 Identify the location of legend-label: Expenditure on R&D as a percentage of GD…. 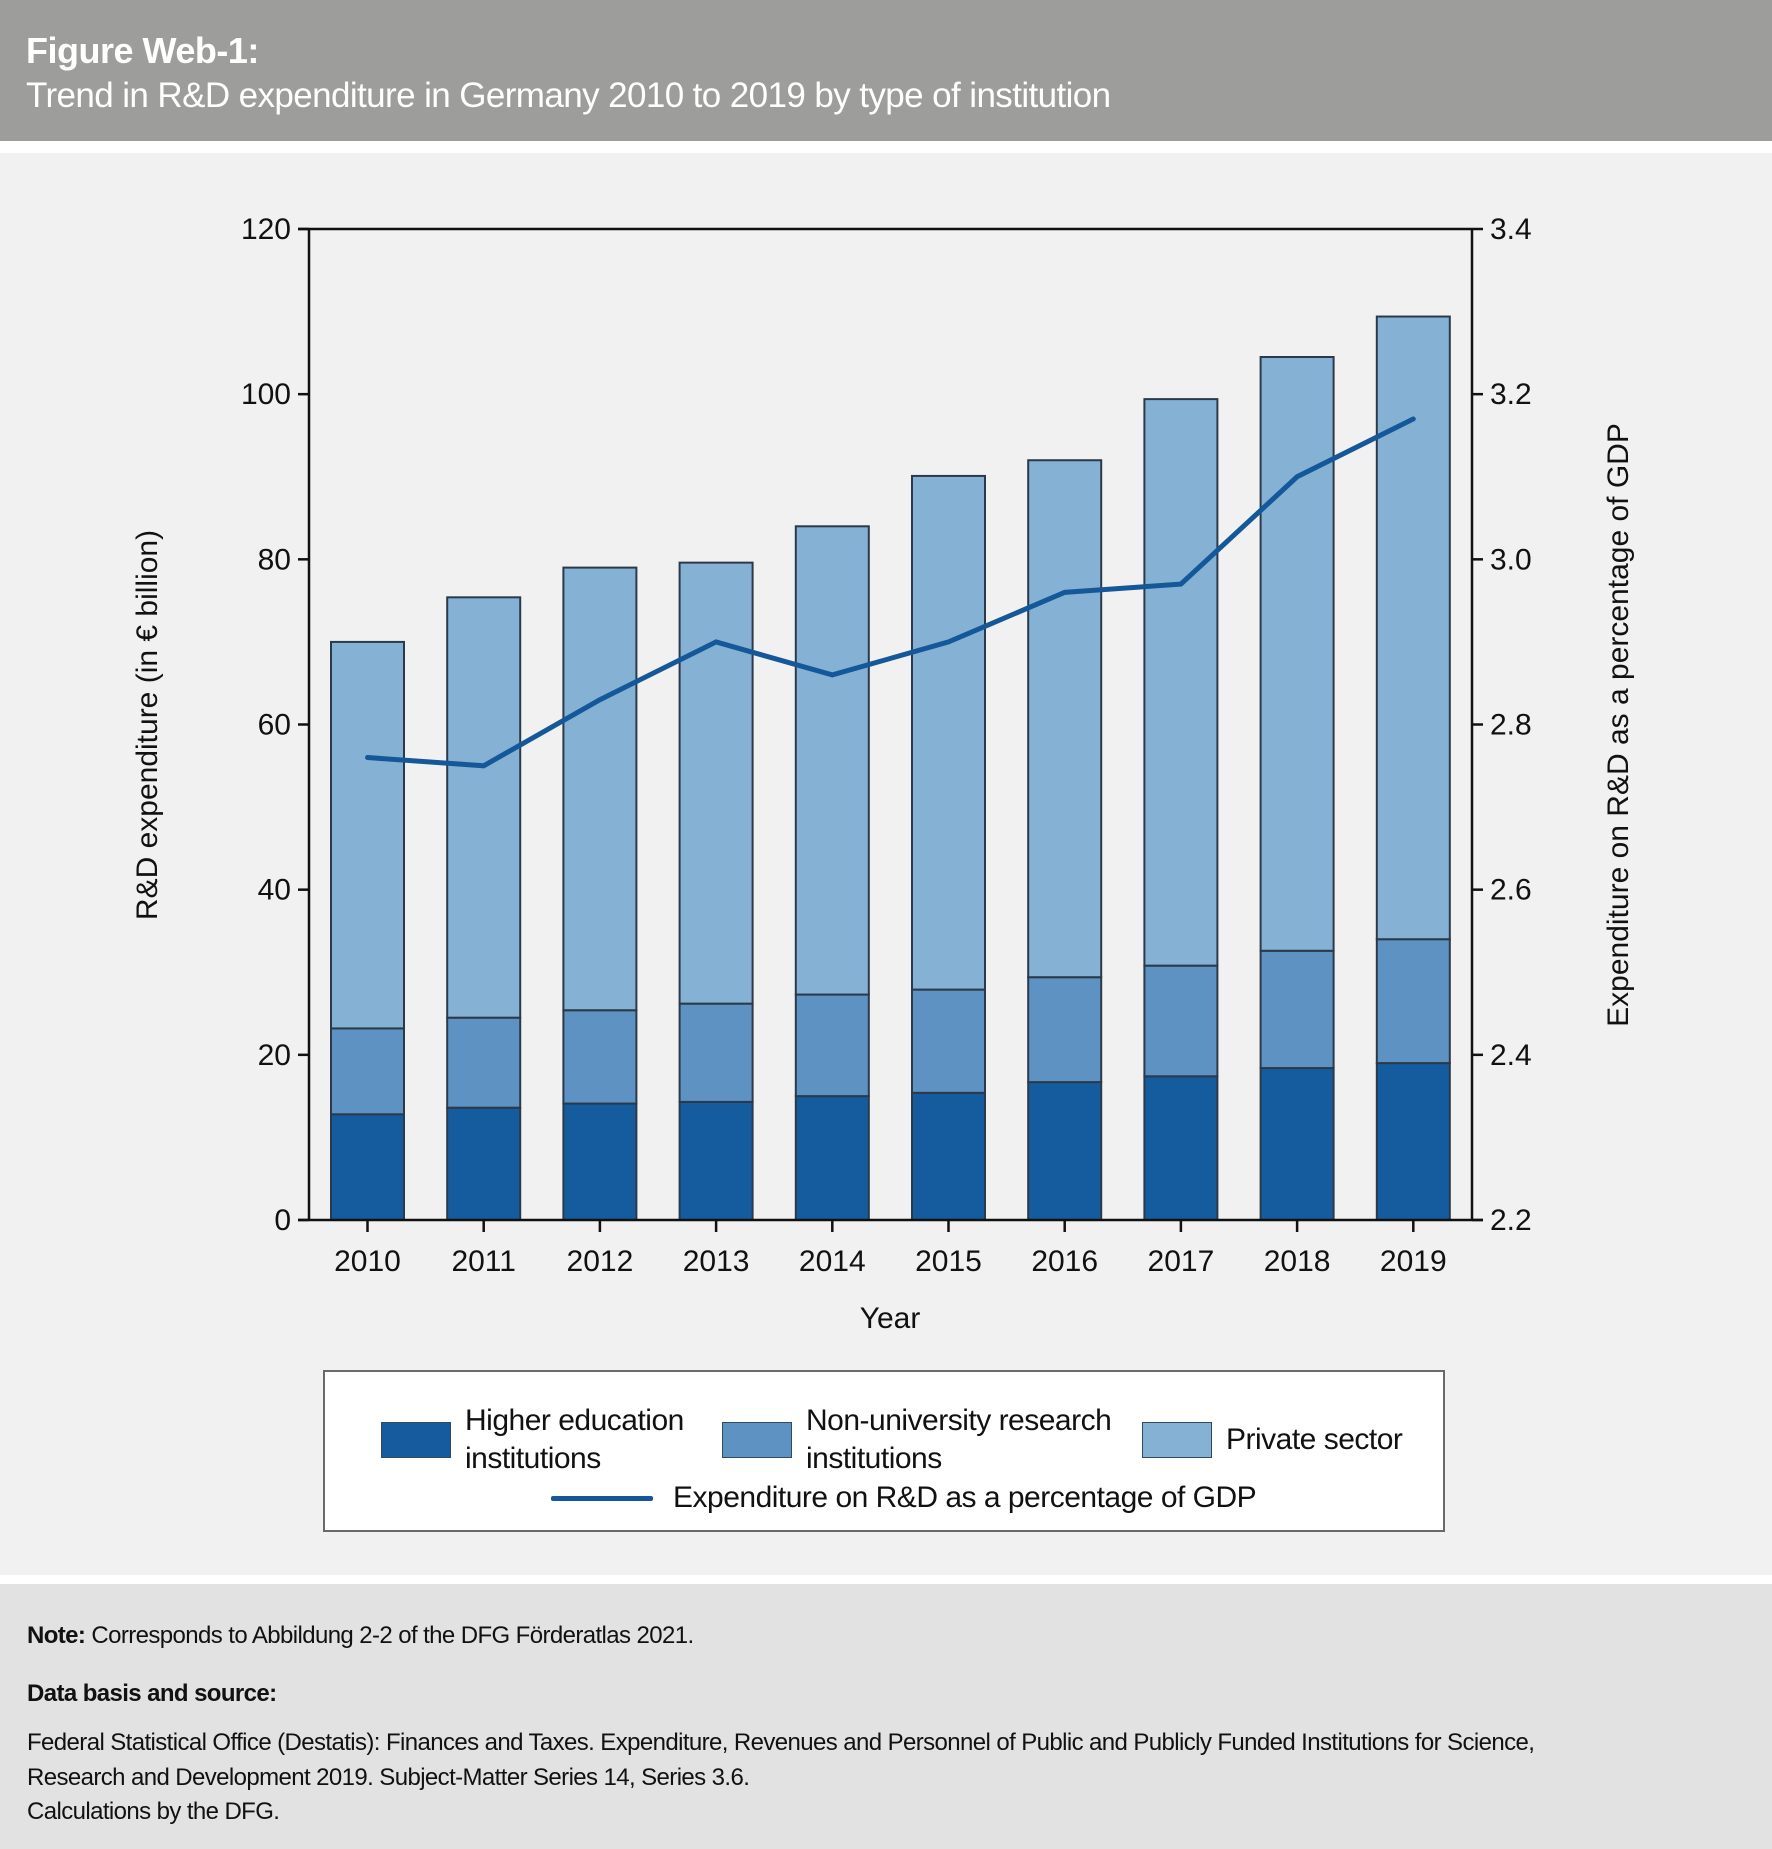
(965, 1497).